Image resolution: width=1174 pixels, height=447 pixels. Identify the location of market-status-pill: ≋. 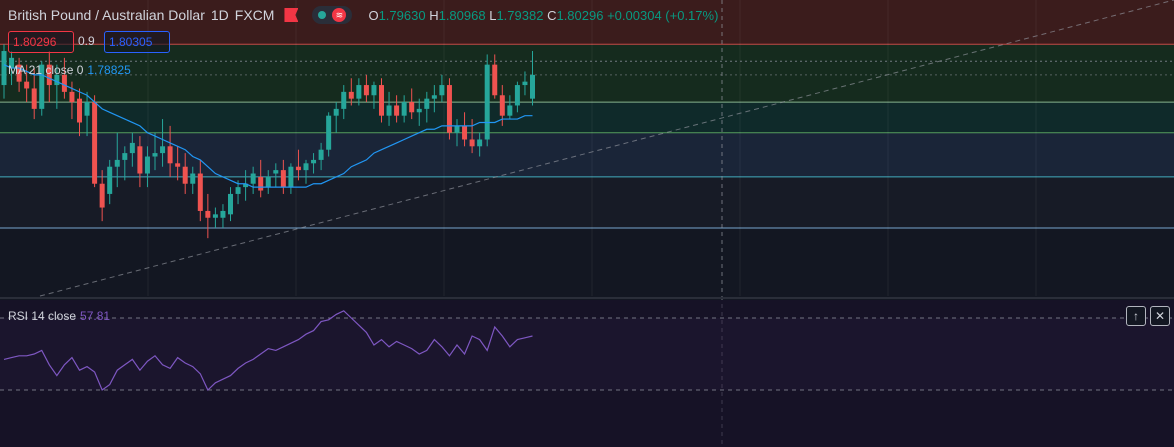
(332, 15).